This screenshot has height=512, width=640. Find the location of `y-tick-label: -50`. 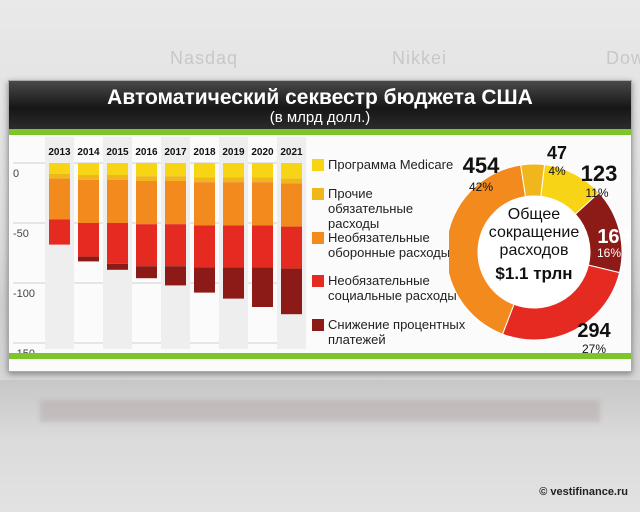

y-tick-label: -50 is located at coordinates (21, 234).